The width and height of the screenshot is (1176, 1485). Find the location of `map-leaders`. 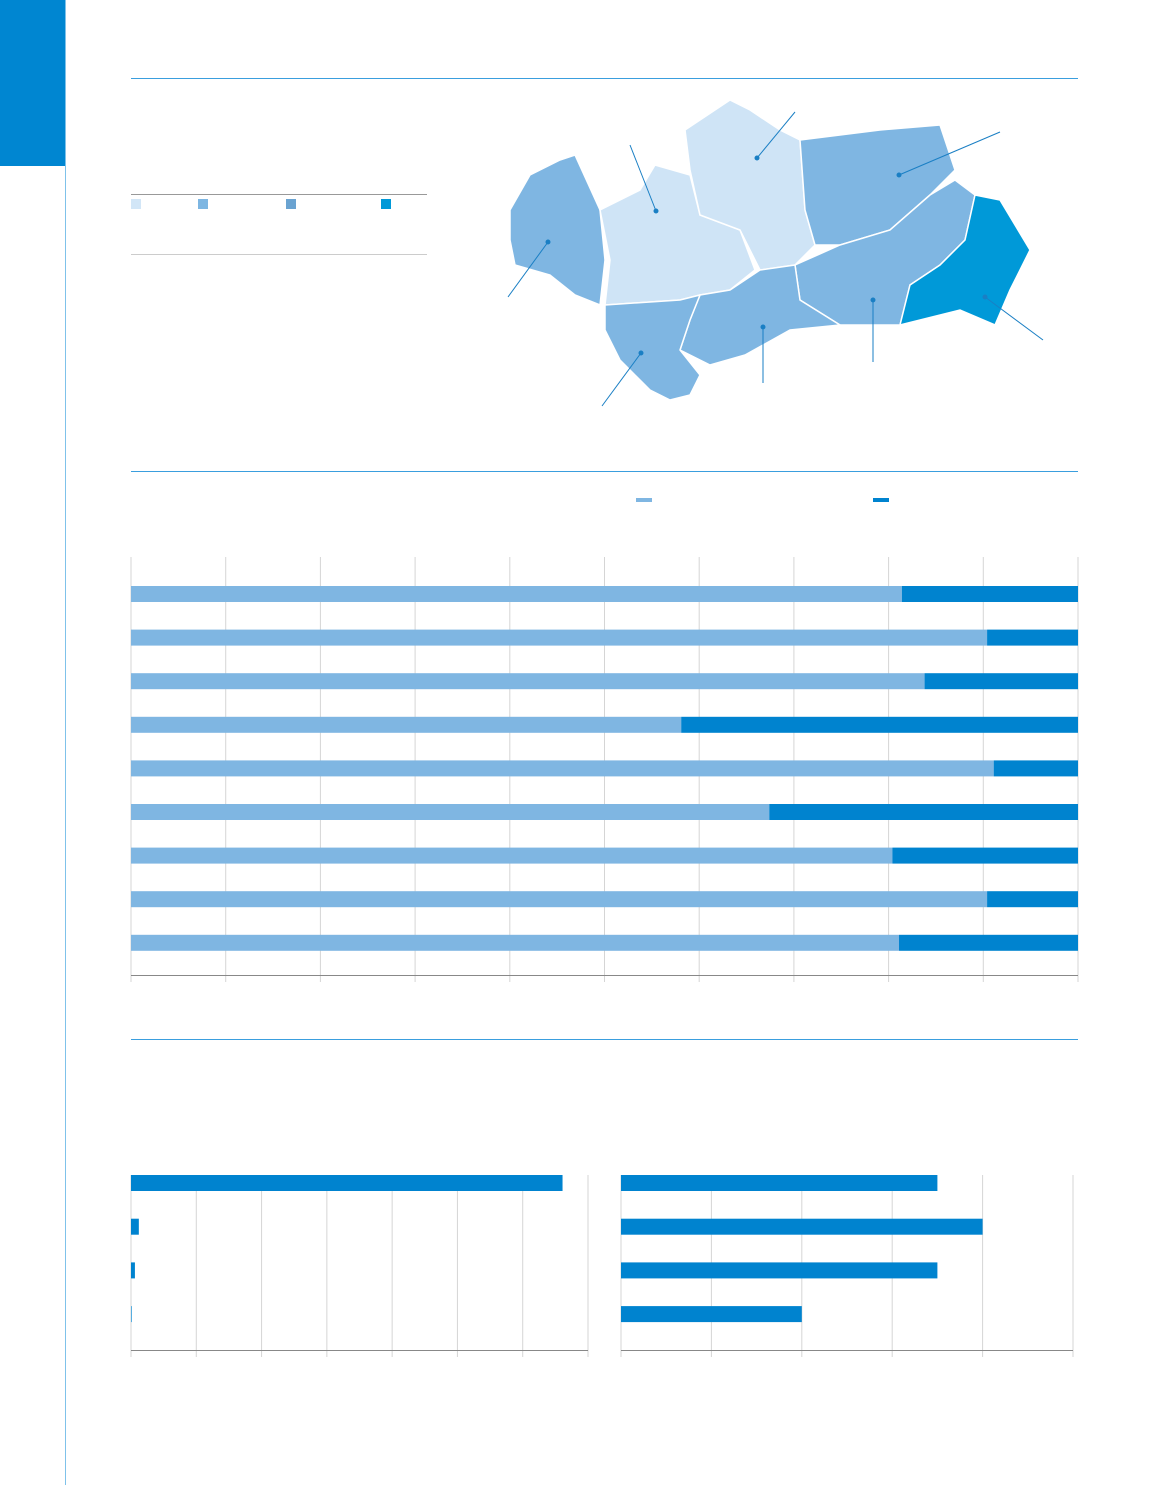

map-leaders is located at coordinates (775, 259).